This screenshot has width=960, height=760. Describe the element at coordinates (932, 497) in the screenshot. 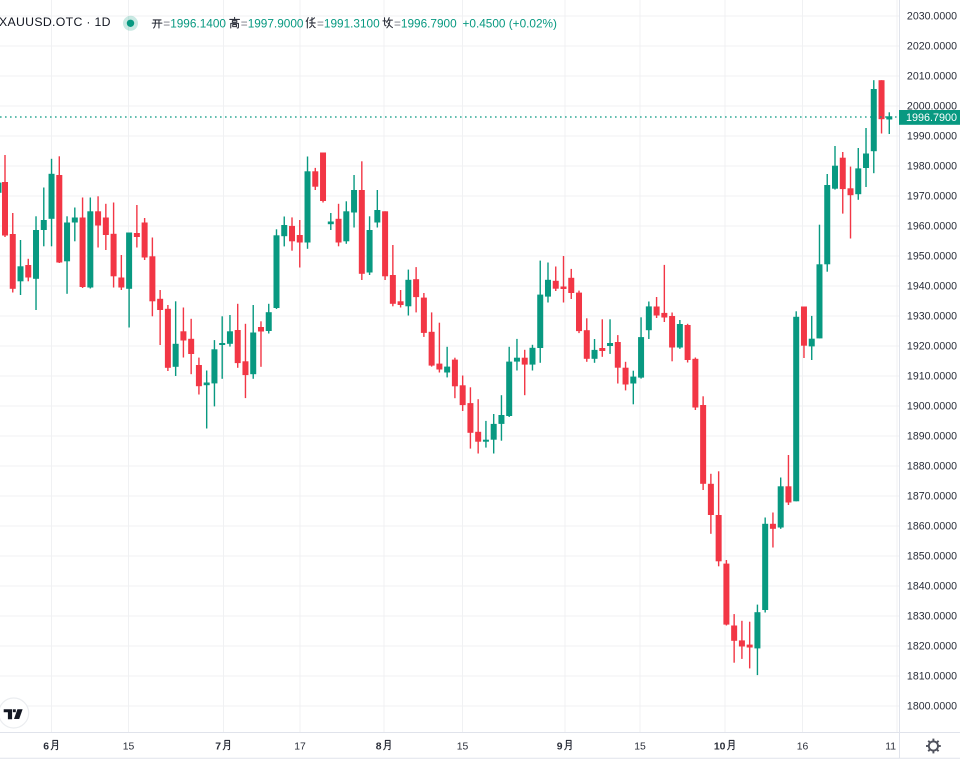

I see `svg-text: 1870.0000` at that location.